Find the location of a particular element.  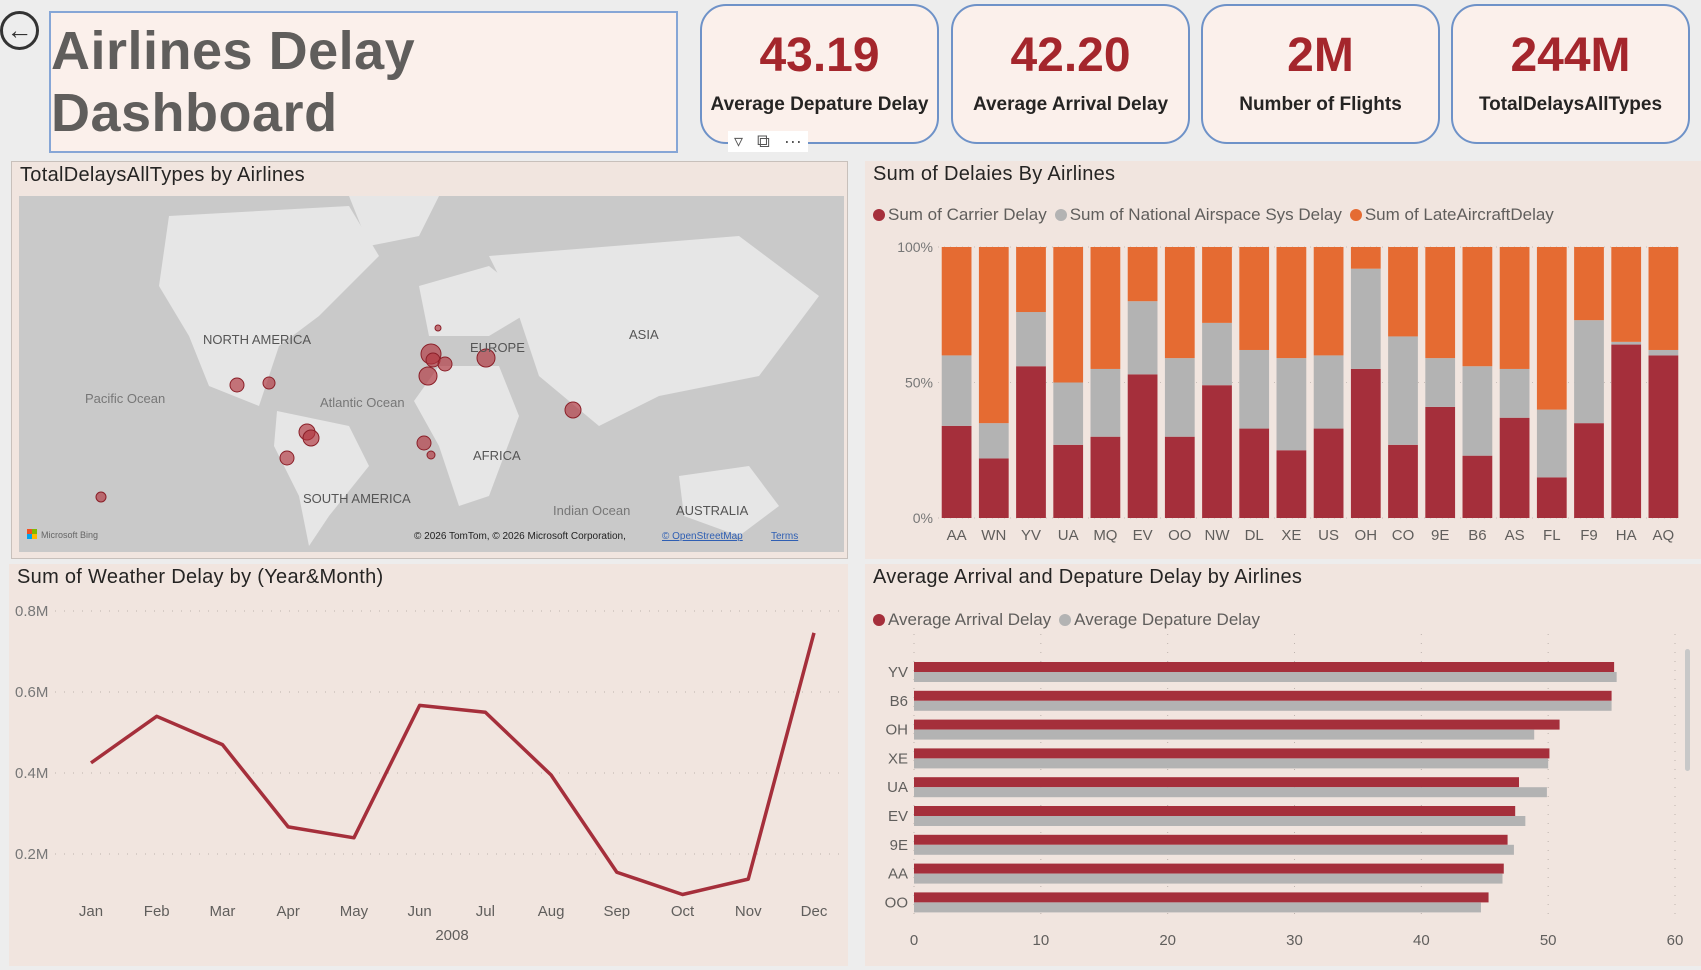

bar-segment-YV is located at coordinates (1031, 280).